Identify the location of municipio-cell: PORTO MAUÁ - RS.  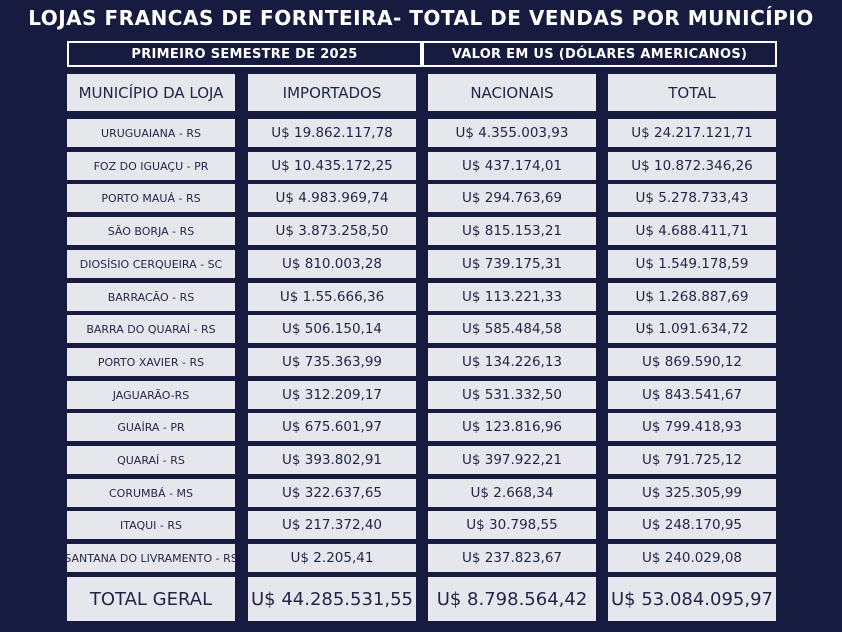
(151, 198).